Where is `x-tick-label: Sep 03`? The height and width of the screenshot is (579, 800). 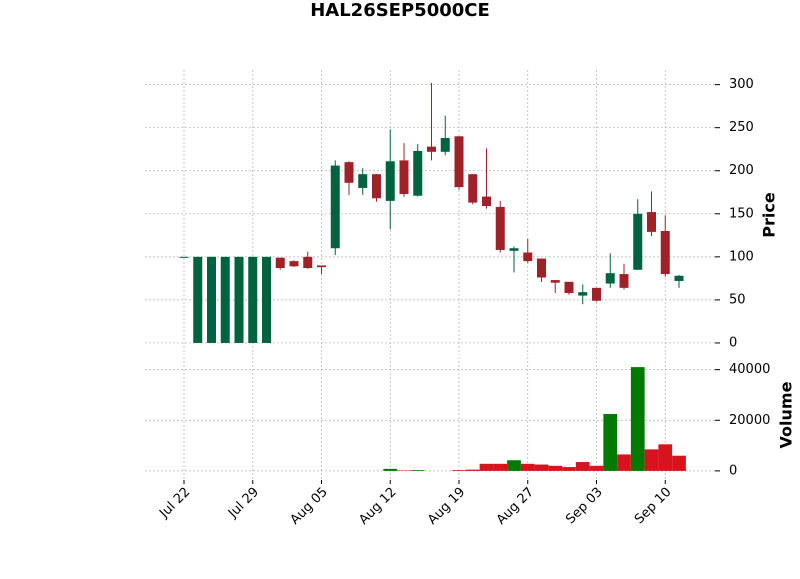
x-tick-label: Sep 03 is located at coordinates (584, 506).